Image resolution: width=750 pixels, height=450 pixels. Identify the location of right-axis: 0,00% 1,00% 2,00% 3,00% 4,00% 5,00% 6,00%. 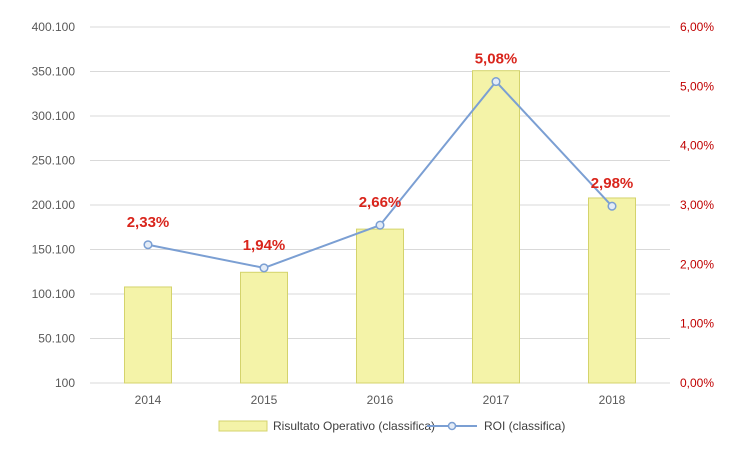
(697, 205).